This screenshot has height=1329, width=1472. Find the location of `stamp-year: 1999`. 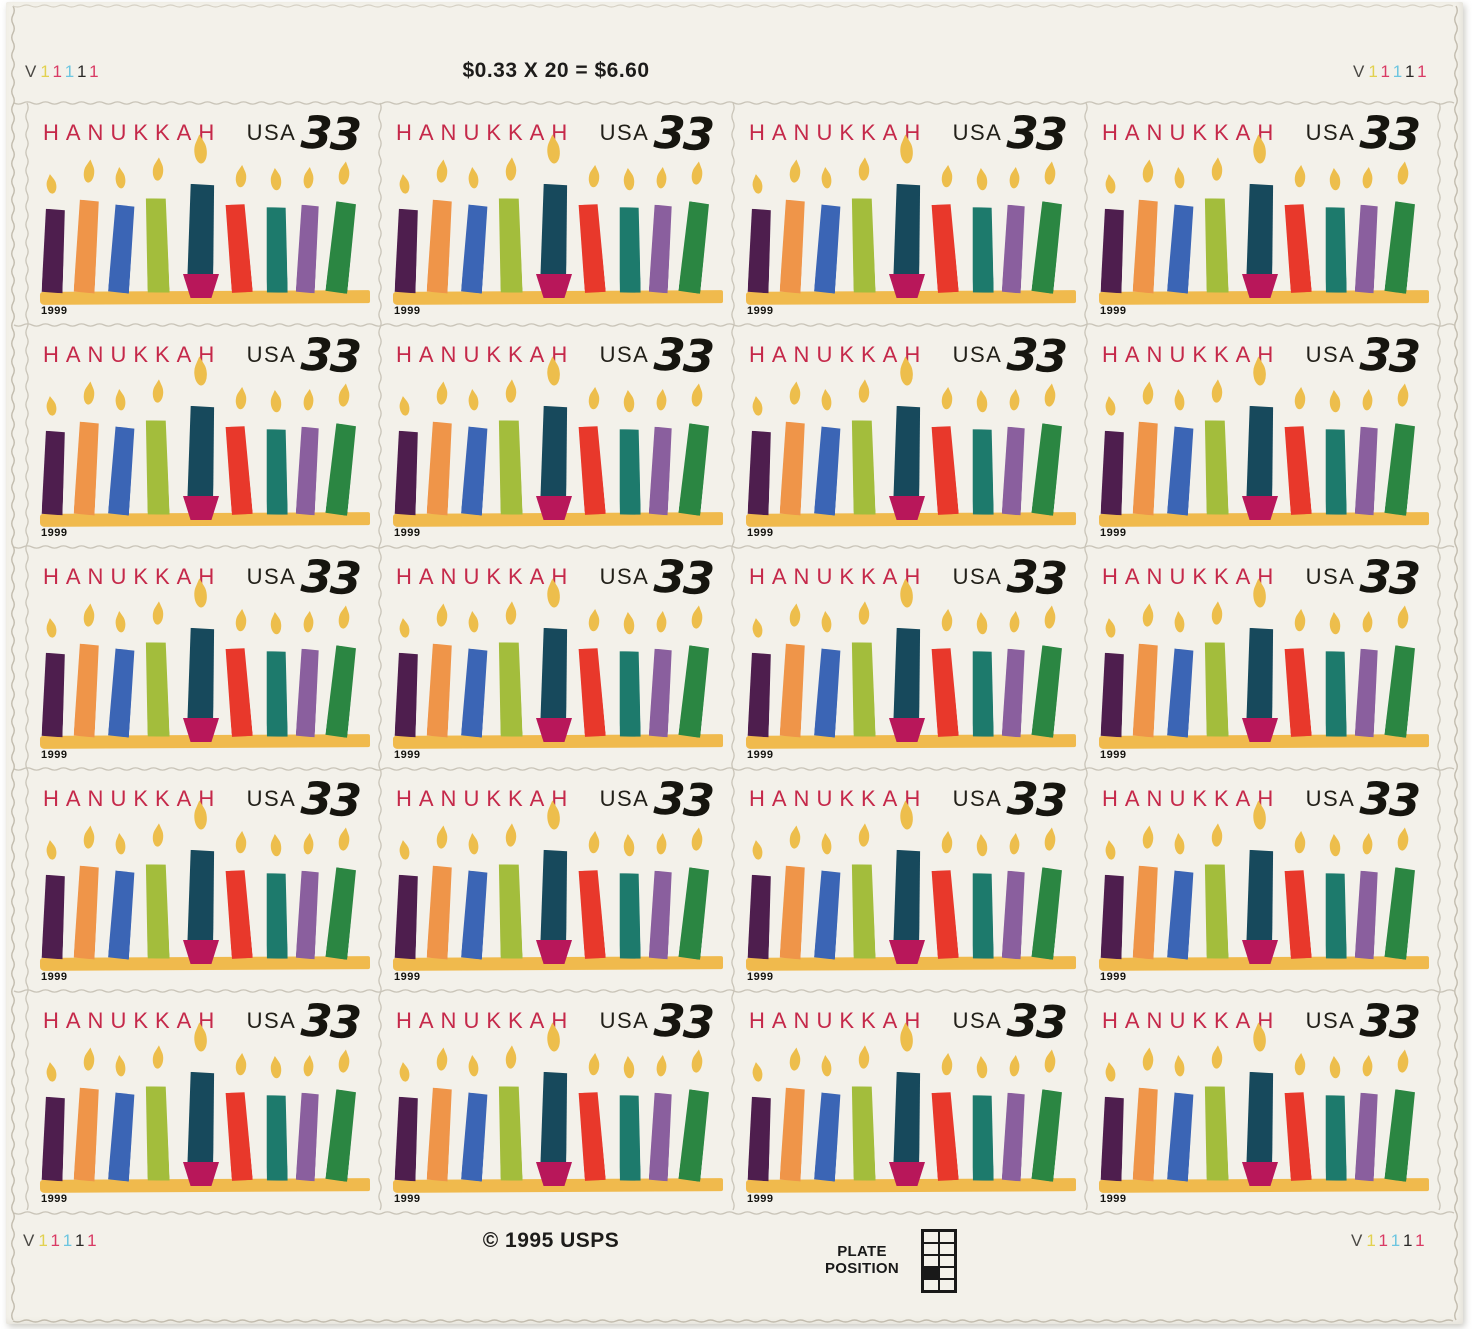

stamp-year: 1999 is located at coordinates (407, 533).